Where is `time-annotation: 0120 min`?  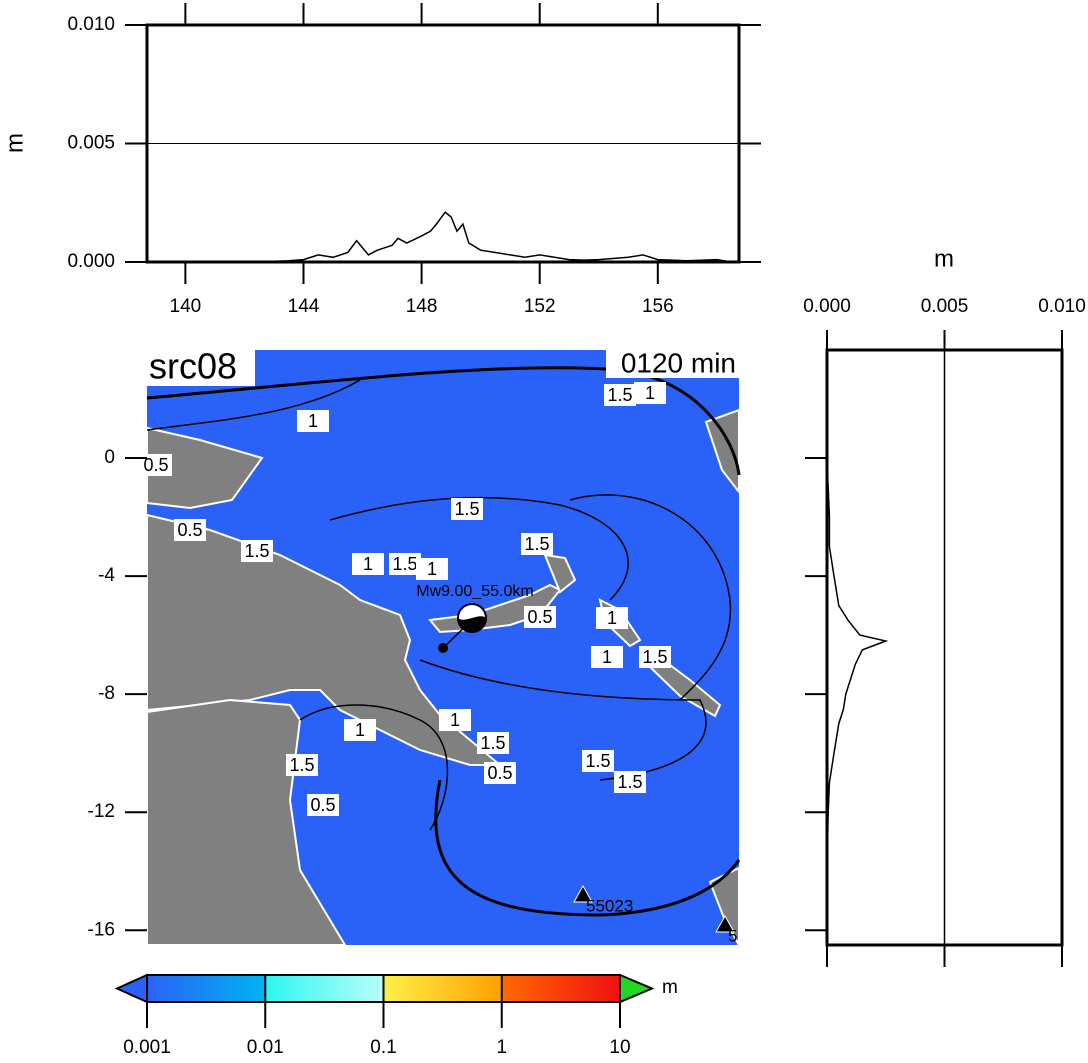
time-annotation: 0120 min is located at coordinates (678, 362).